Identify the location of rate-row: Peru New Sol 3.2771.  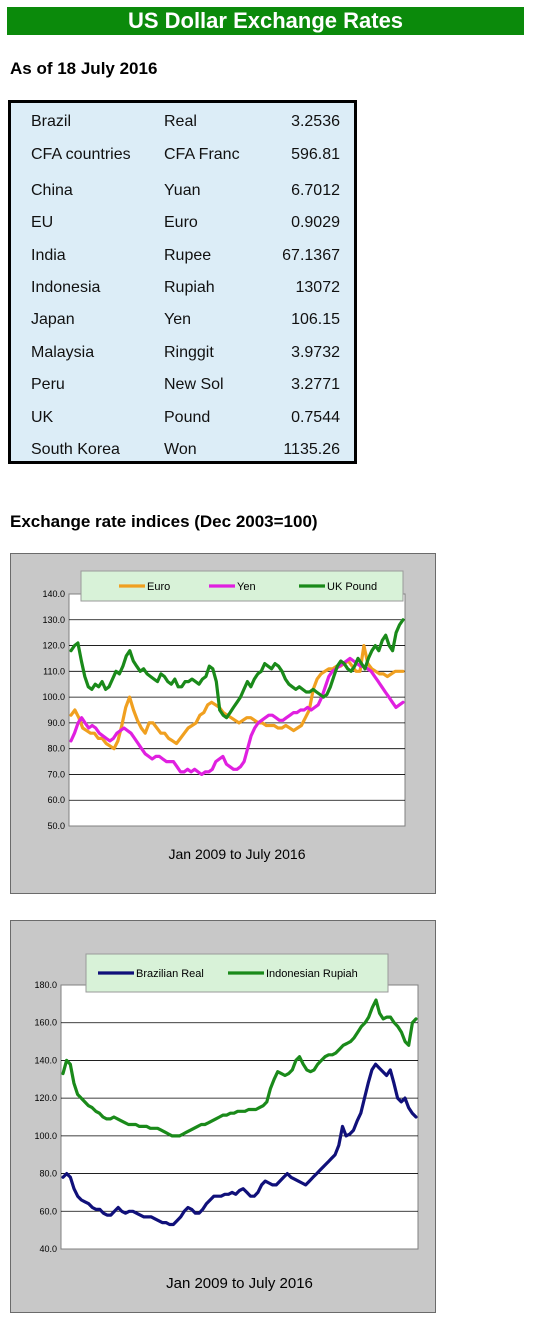
(182, 385).